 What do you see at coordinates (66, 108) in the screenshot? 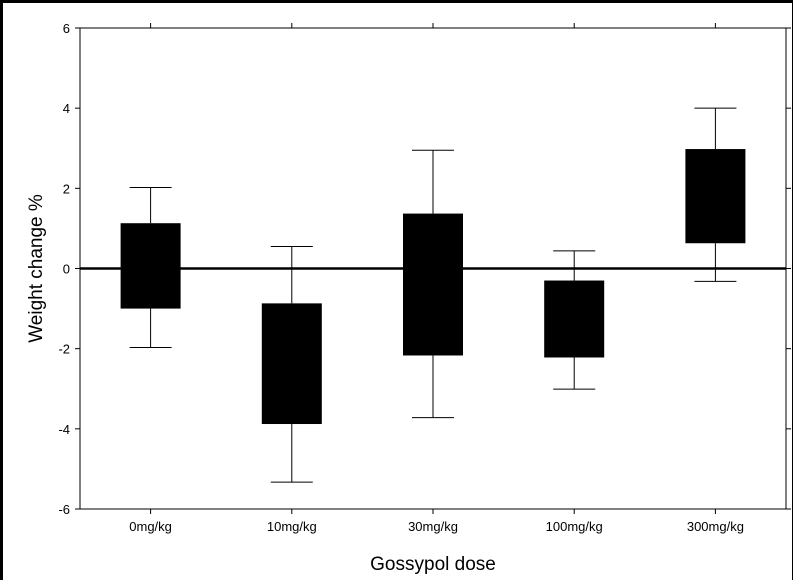
I see `y-tick-label: 4` at bounding box center [66, 108].